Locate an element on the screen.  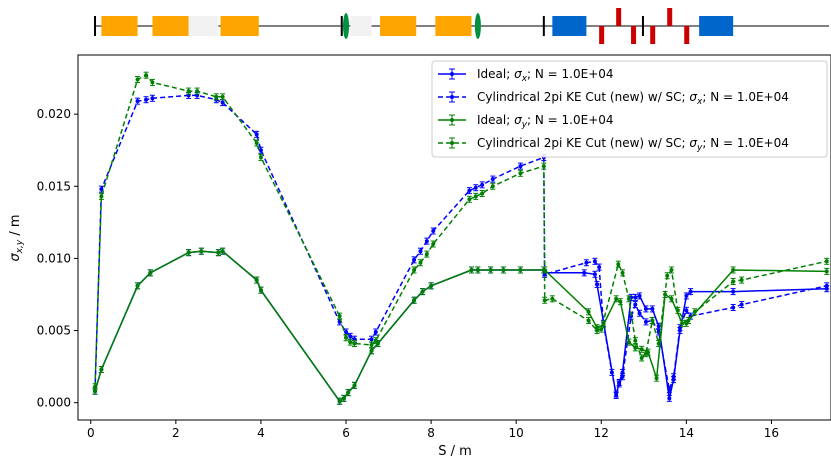
y-axis-label-main: σ is located at coordinates (15, 257).